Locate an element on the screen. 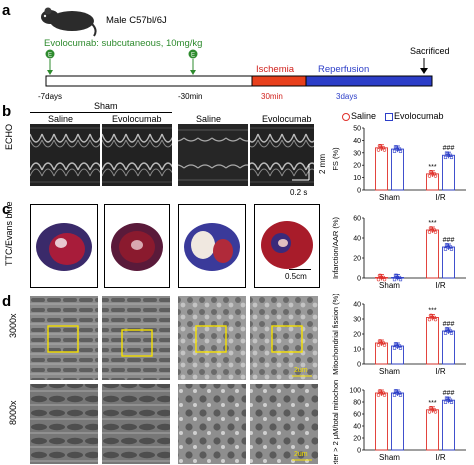  mouse-label: Male C57bl/6J is located at coordinates (136, 20).